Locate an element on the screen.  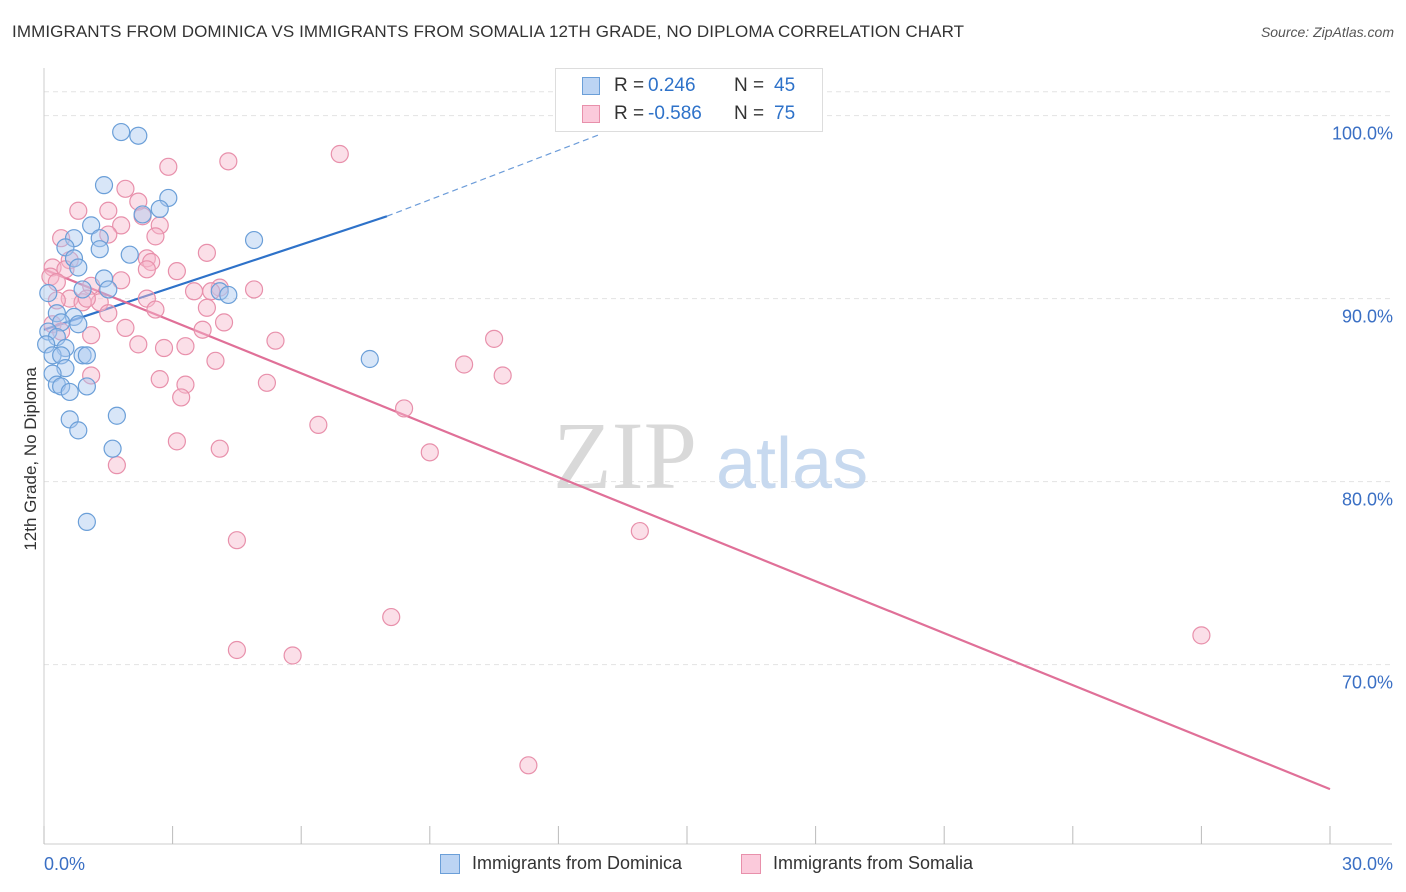
legend-row-dominica: R = 0.246 N = 45 is located at coordinates (689, 86).